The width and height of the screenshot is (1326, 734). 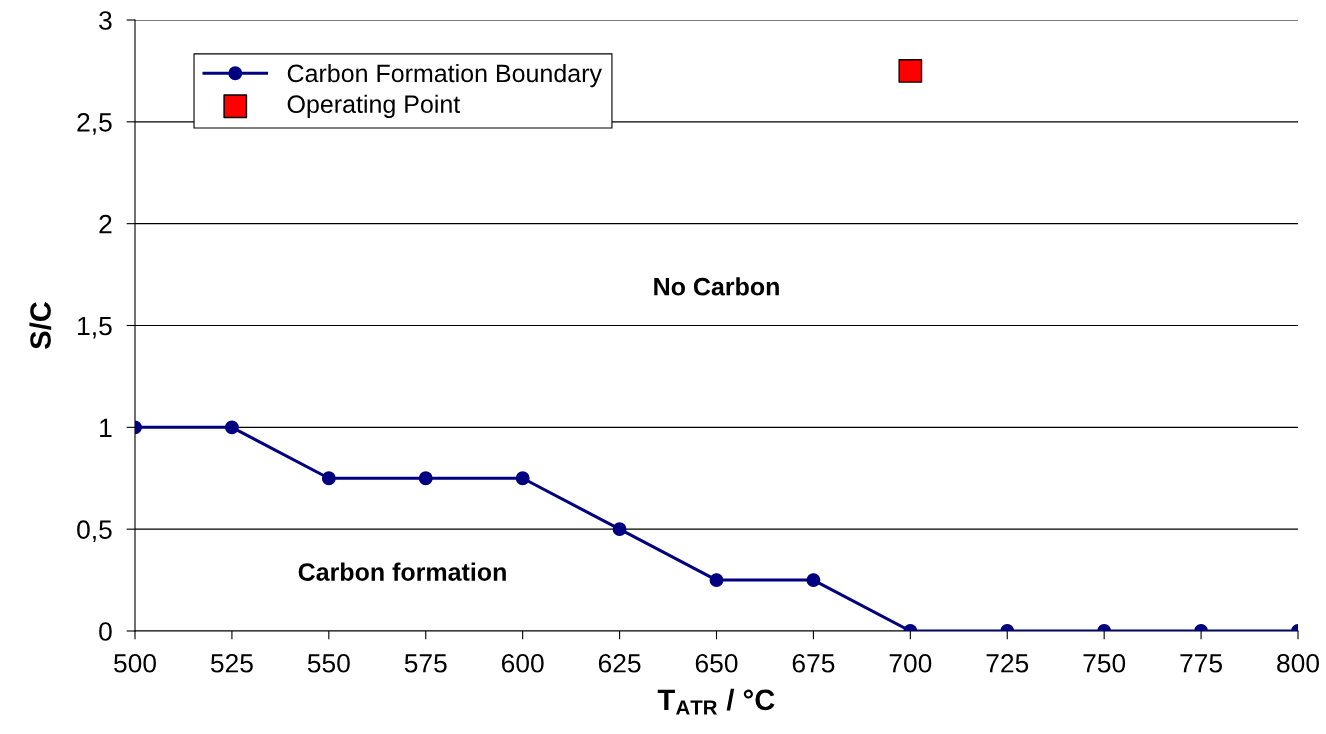 I want to click on x-tick-label: 550, so click(x=328, y=663).